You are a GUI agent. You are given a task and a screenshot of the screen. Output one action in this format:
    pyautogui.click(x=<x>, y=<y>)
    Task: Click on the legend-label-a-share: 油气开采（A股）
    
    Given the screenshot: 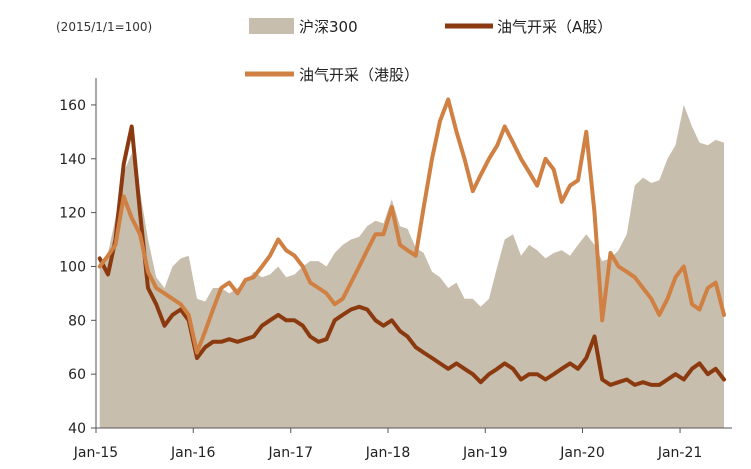 What is the action you would take?
    pyautogui.click(x=554, y=27)
    